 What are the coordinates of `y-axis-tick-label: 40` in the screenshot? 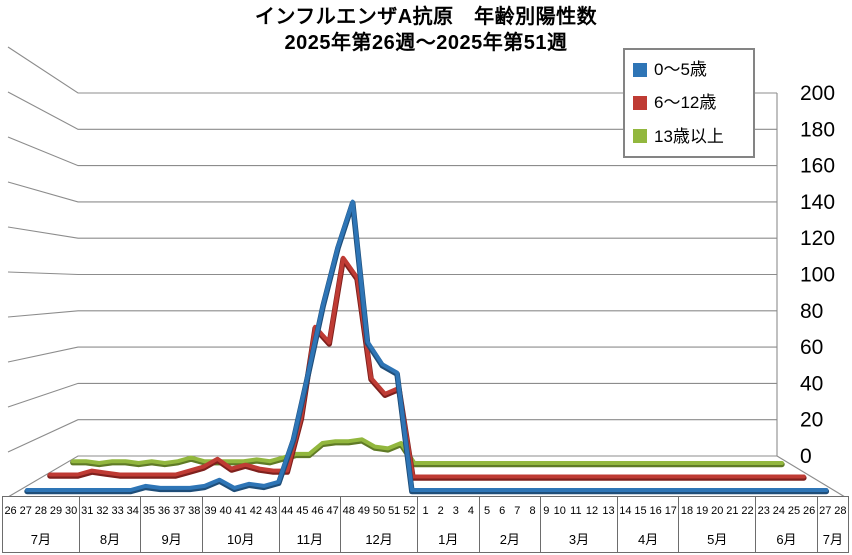 It's located at (811, 383).